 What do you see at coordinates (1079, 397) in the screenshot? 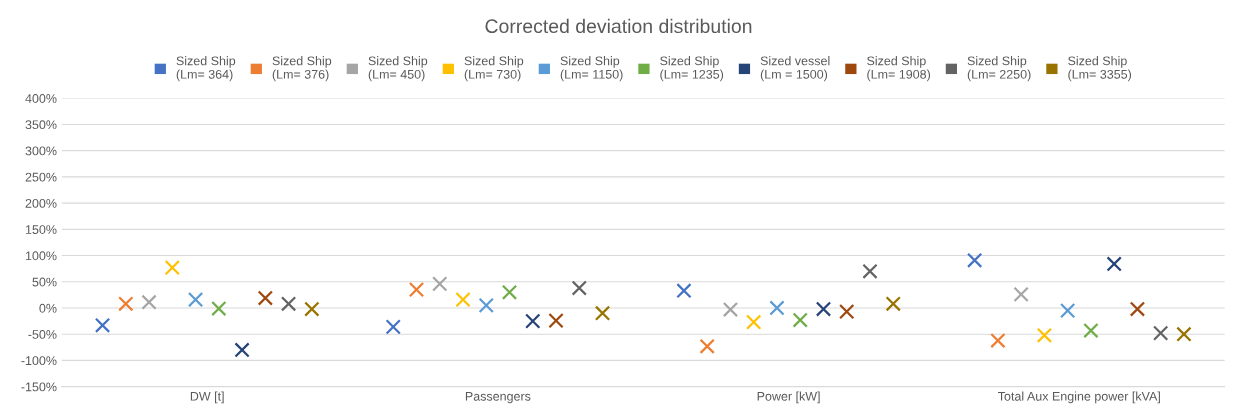
I see `x-tick-label: Total Aux Engine power [kVA]` at bounding box center [1079, 397].